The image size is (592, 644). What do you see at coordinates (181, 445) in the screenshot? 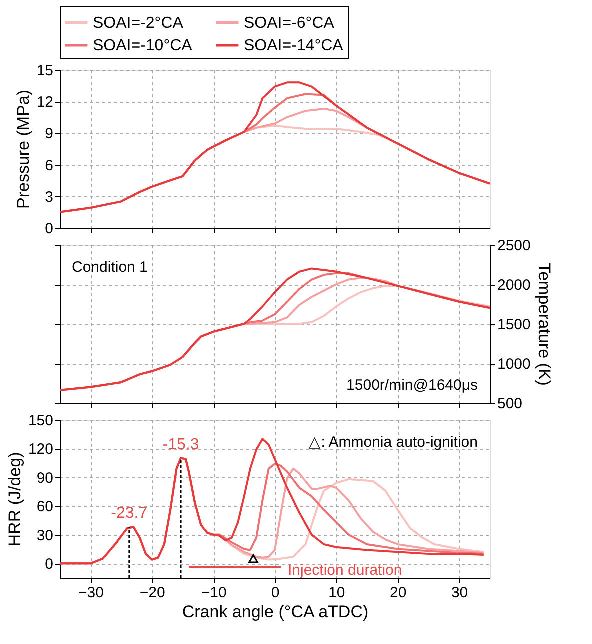
I see `annotation: -15.3` at bounding box center [181, 445].